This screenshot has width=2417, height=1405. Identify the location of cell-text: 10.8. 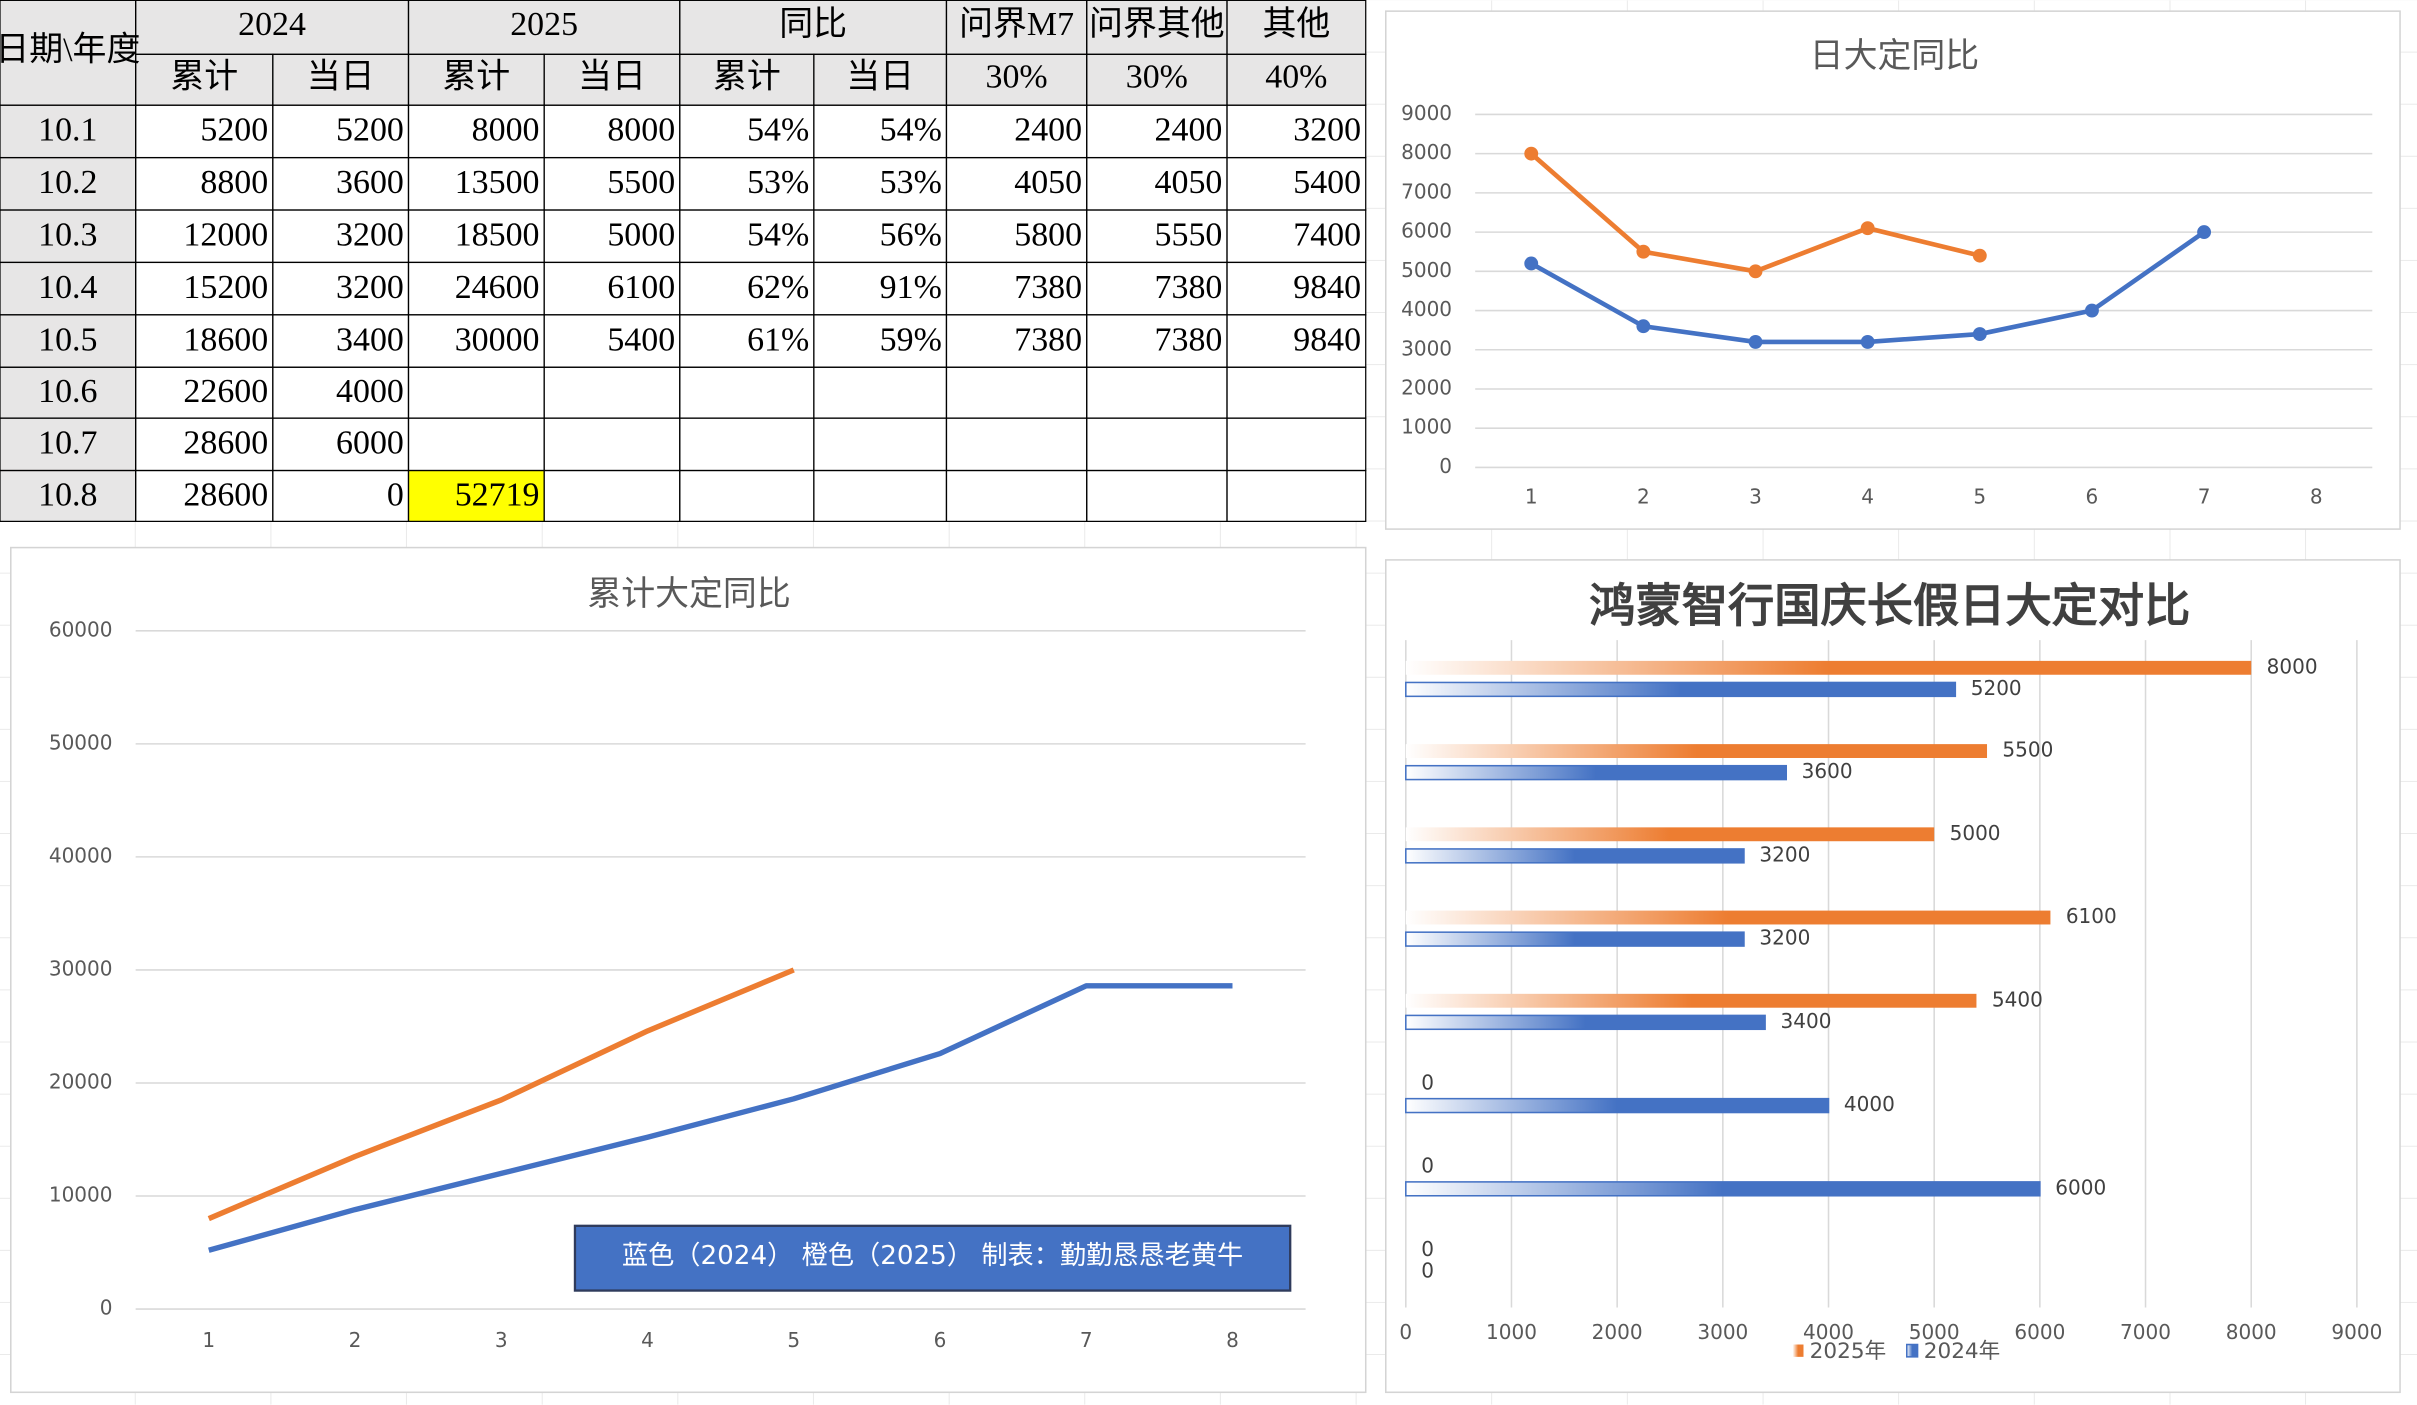
(67, 494).